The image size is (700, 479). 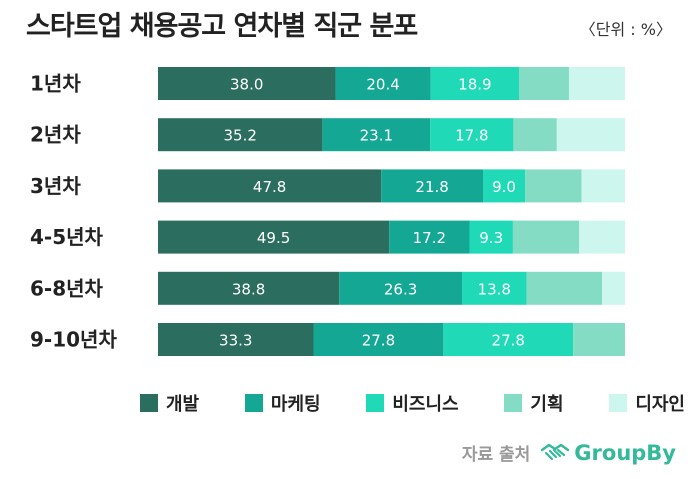 I want to click on legend-item-dev: 개발, so click(x=169, y=403).